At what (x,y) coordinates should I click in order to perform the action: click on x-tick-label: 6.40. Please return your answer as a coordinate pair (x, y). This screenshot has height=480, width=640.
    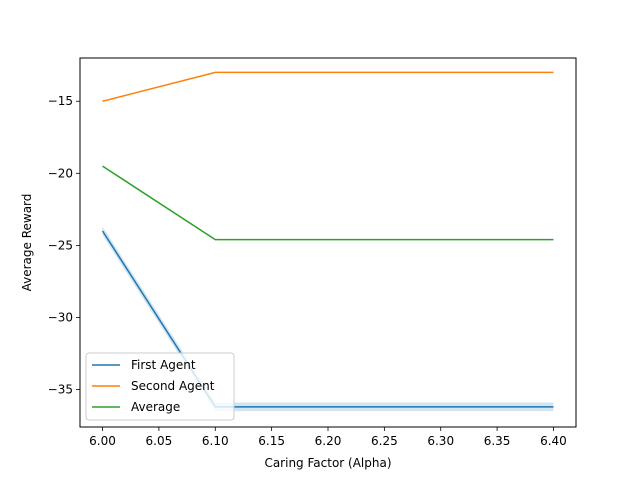
    Looking at the image, I should click on (553, 441).